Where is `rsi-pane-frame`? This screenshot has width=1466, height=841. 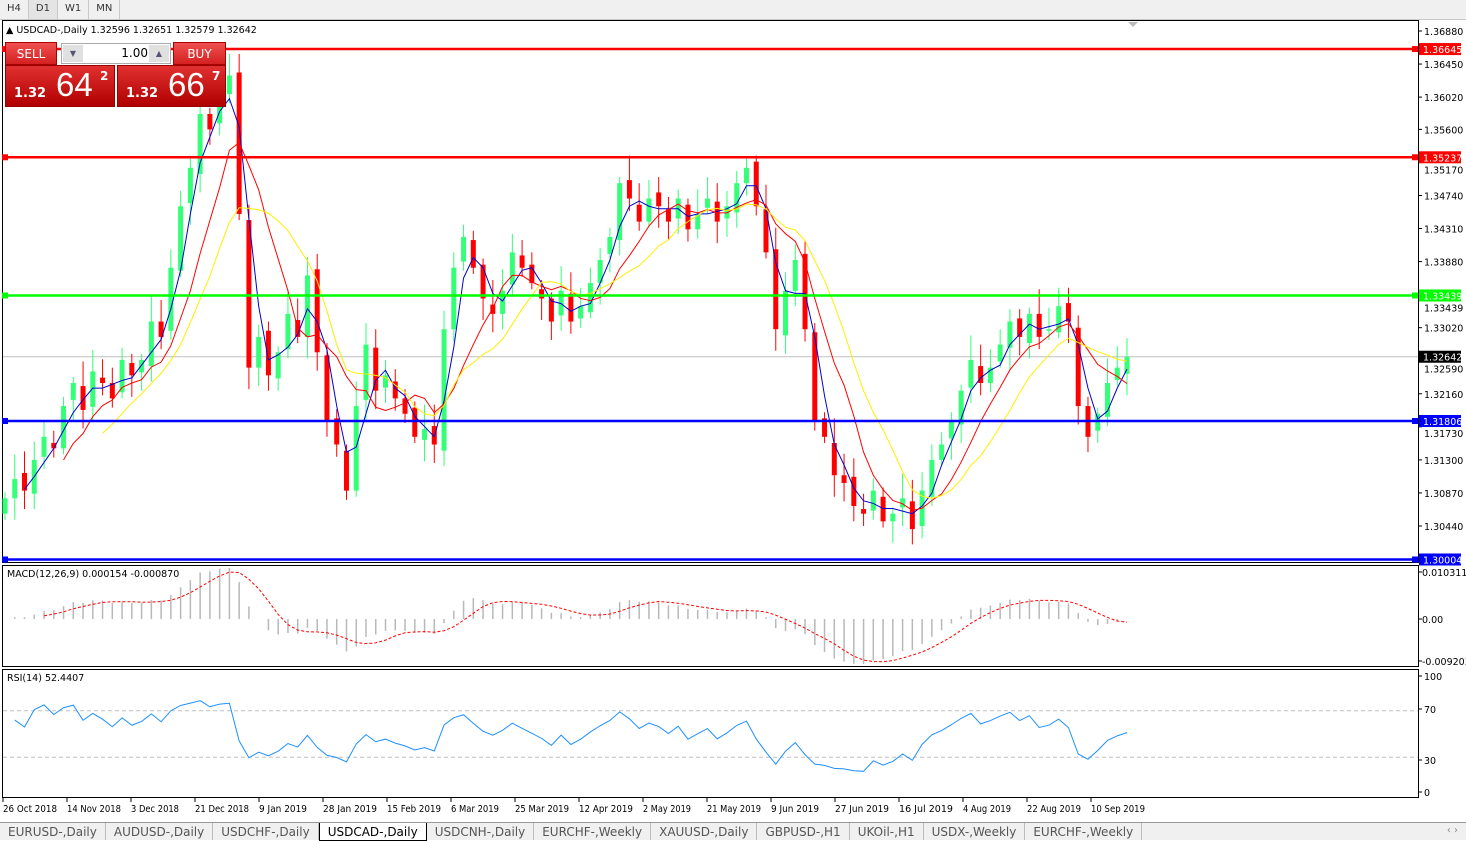 rsi-pane-frame is located at coordinates (710, 733).